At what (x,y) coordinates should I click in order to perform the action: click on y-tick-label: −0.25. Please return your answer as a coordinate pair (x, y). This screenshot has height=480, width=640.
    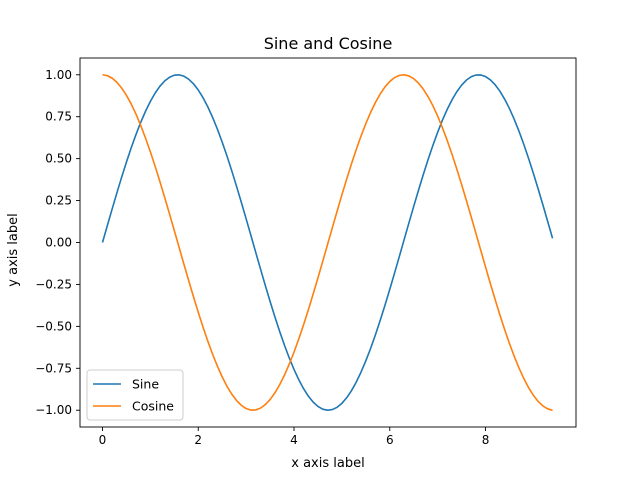
    Looking at the image, I should click on (53, 284).